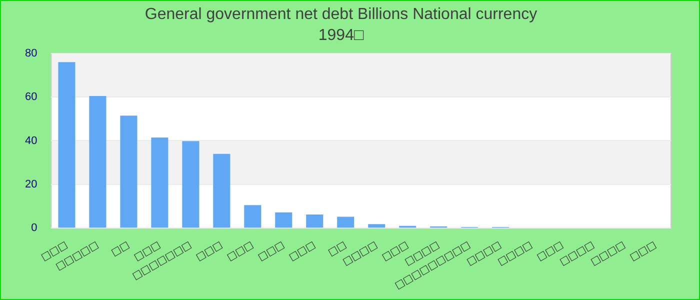 The height and width of the screenshot is (300, 700). Describe the element at coordinates (121, 249) in the screenshot. I see `x-tick-label: □□` at that location.